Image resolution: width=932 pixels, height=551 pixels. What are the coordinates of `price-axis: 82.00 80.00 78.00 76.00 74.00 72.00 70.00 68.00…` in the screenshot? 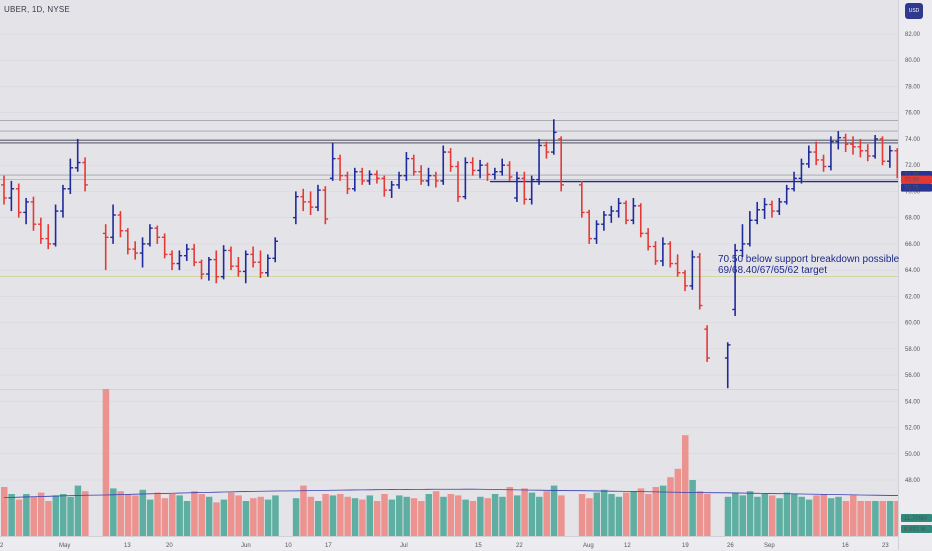 It's located at (915, 275).